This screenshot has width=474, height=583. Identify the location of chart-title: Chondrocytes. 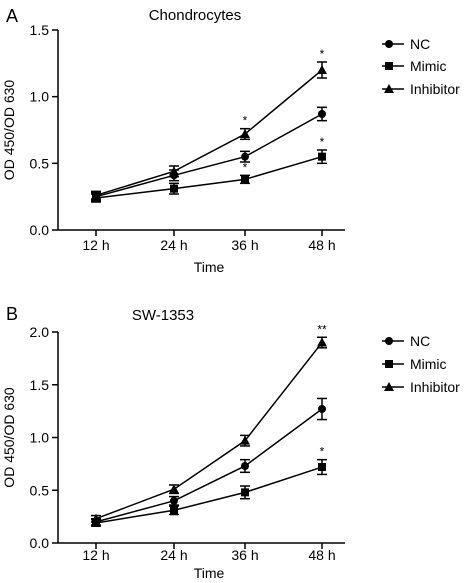
(195, 15).